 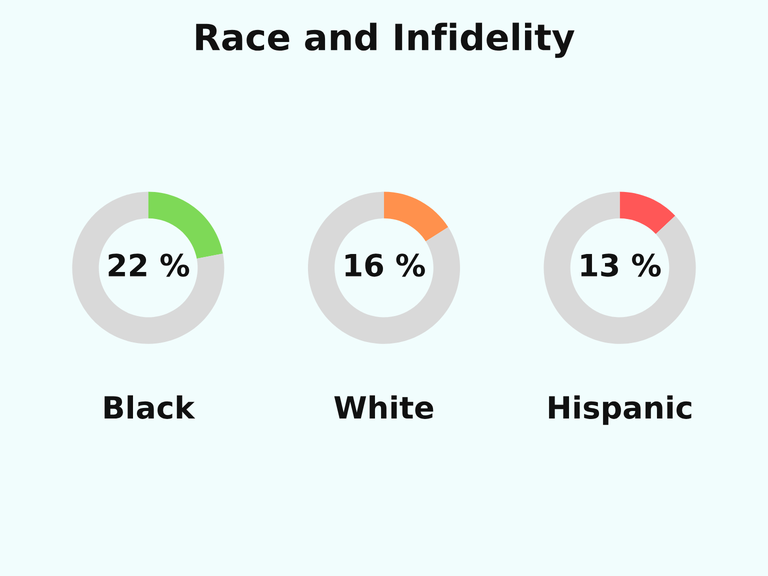 I want to click on text: Hispanic, so click(x=620, y=410).